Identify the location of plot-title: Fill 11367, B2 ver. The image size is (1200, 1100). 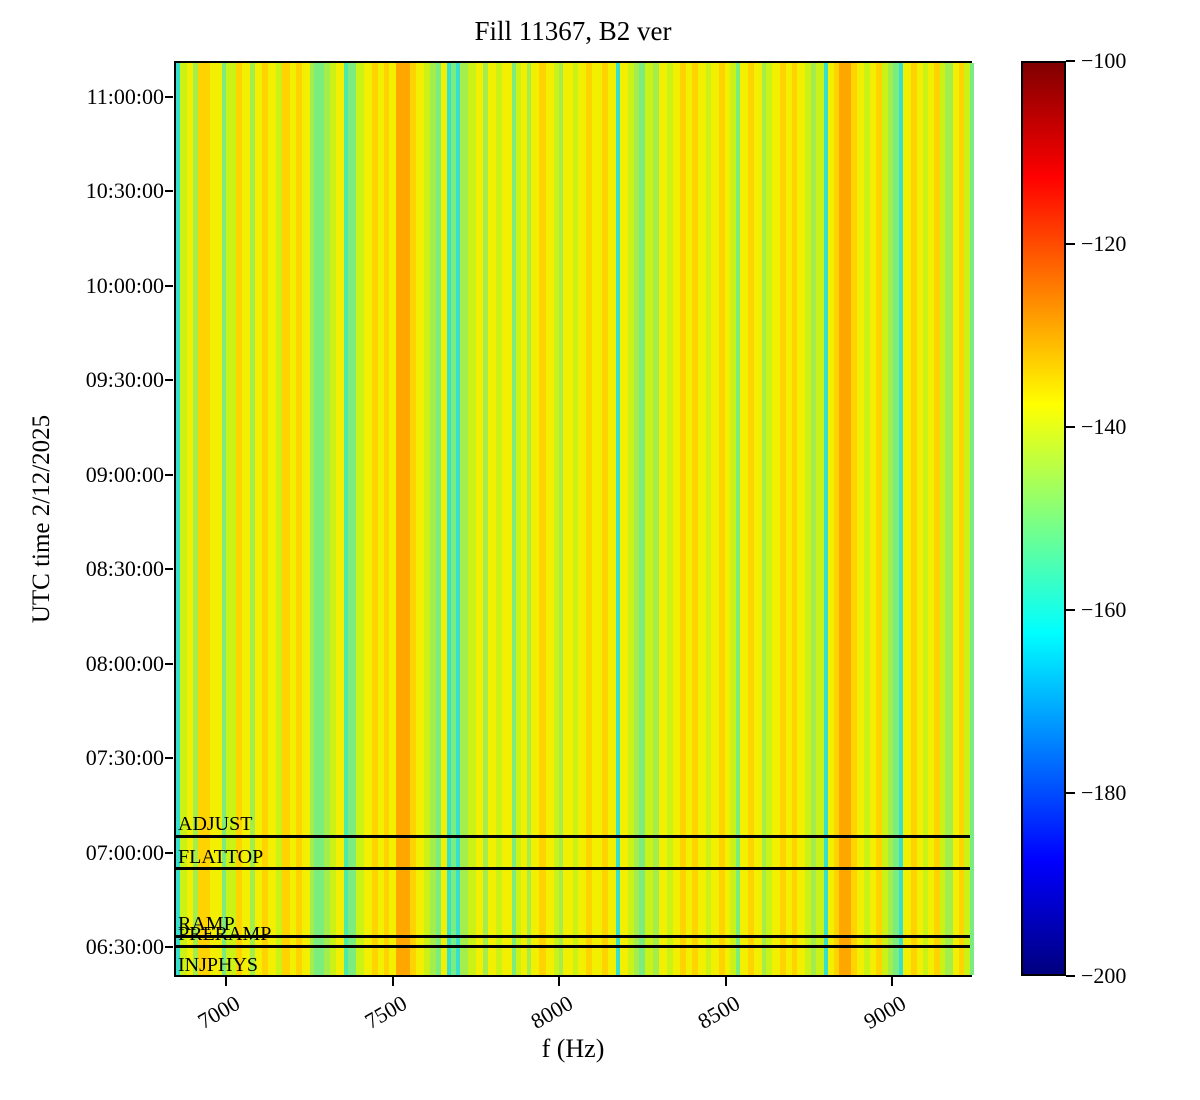
(573, 31).